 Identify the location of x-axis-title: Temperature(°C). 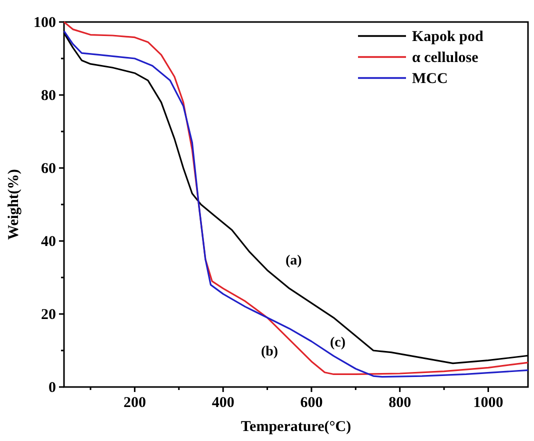
(296, 427).